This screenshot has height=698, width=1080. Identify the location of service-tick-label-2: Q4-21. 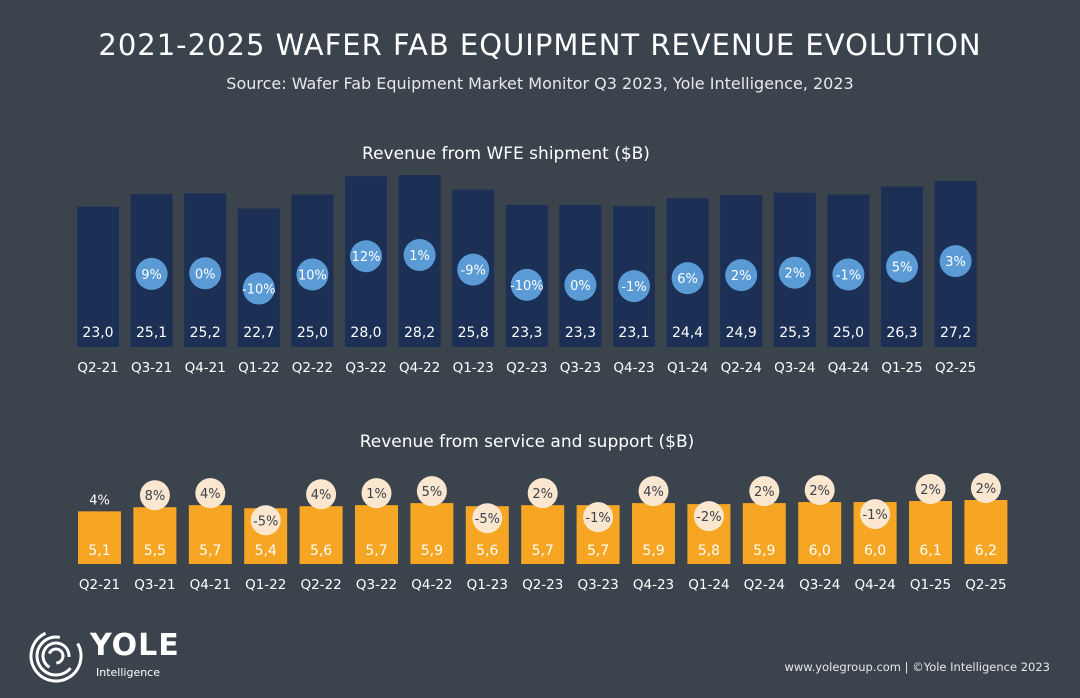
(210, 585).